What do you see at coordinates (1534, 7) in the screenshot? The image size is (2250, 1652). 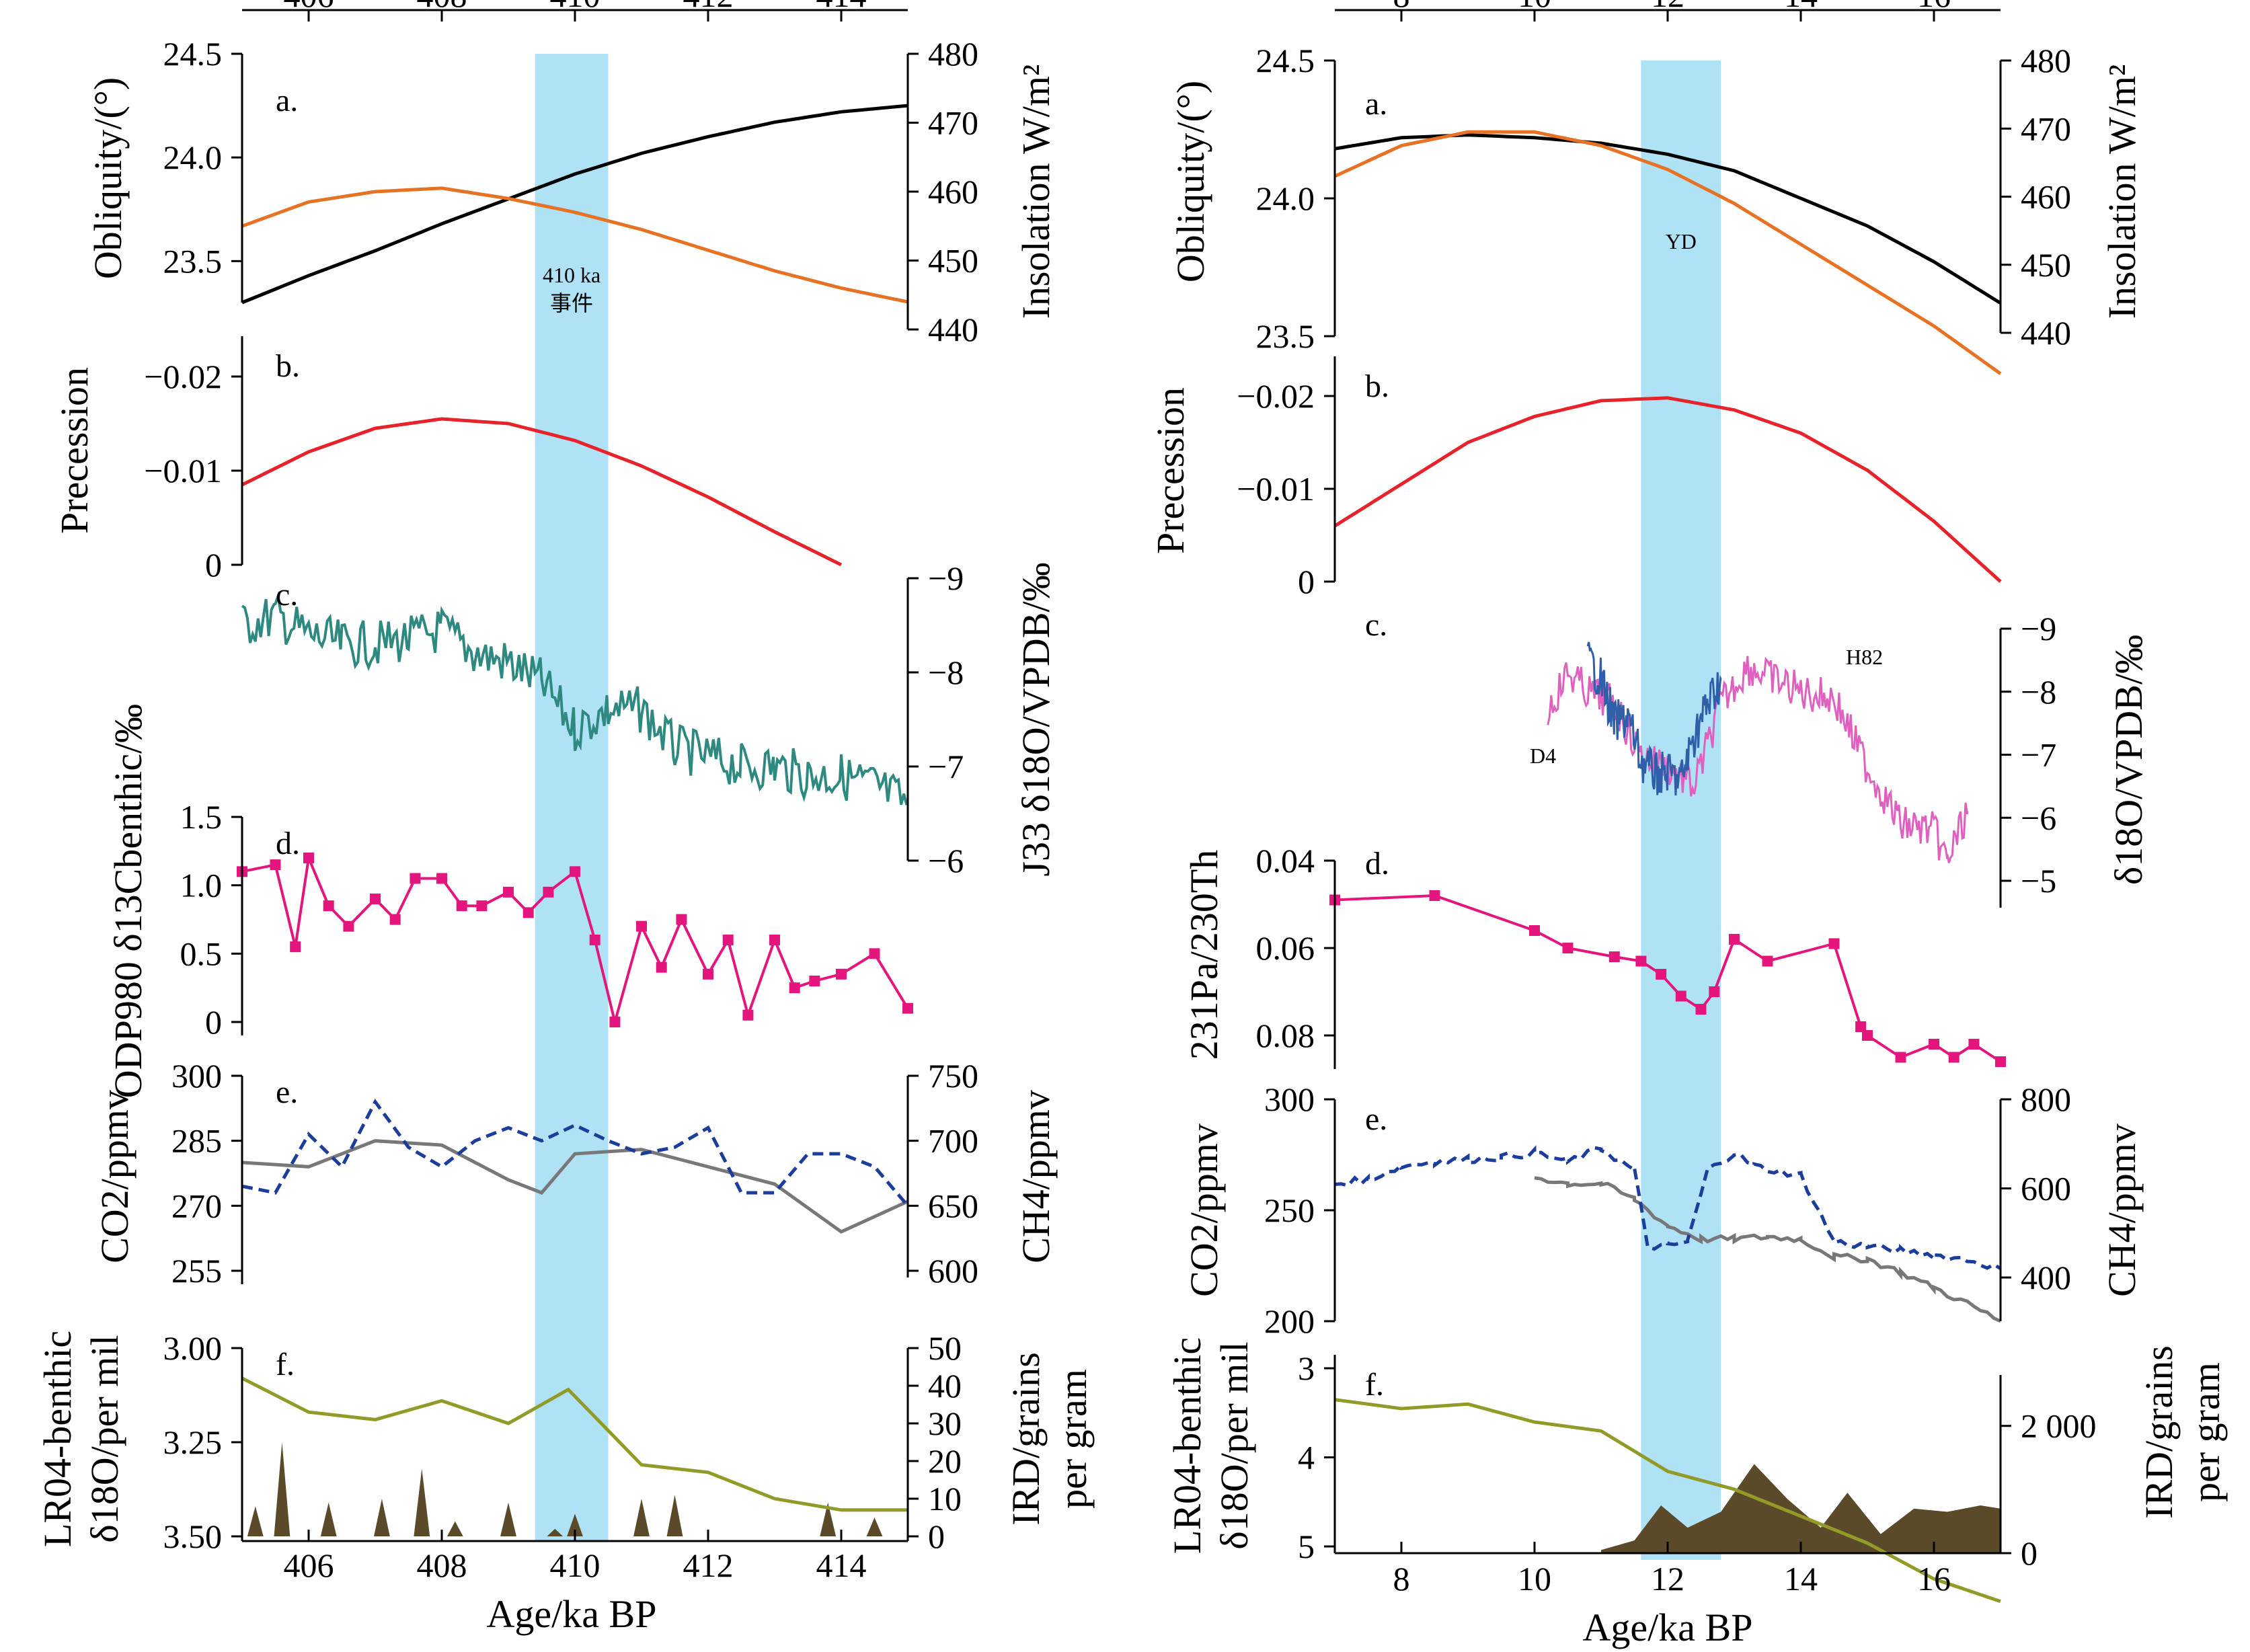 I see `top-axis-tick-label: 10` at bounding box center [1534, 7].